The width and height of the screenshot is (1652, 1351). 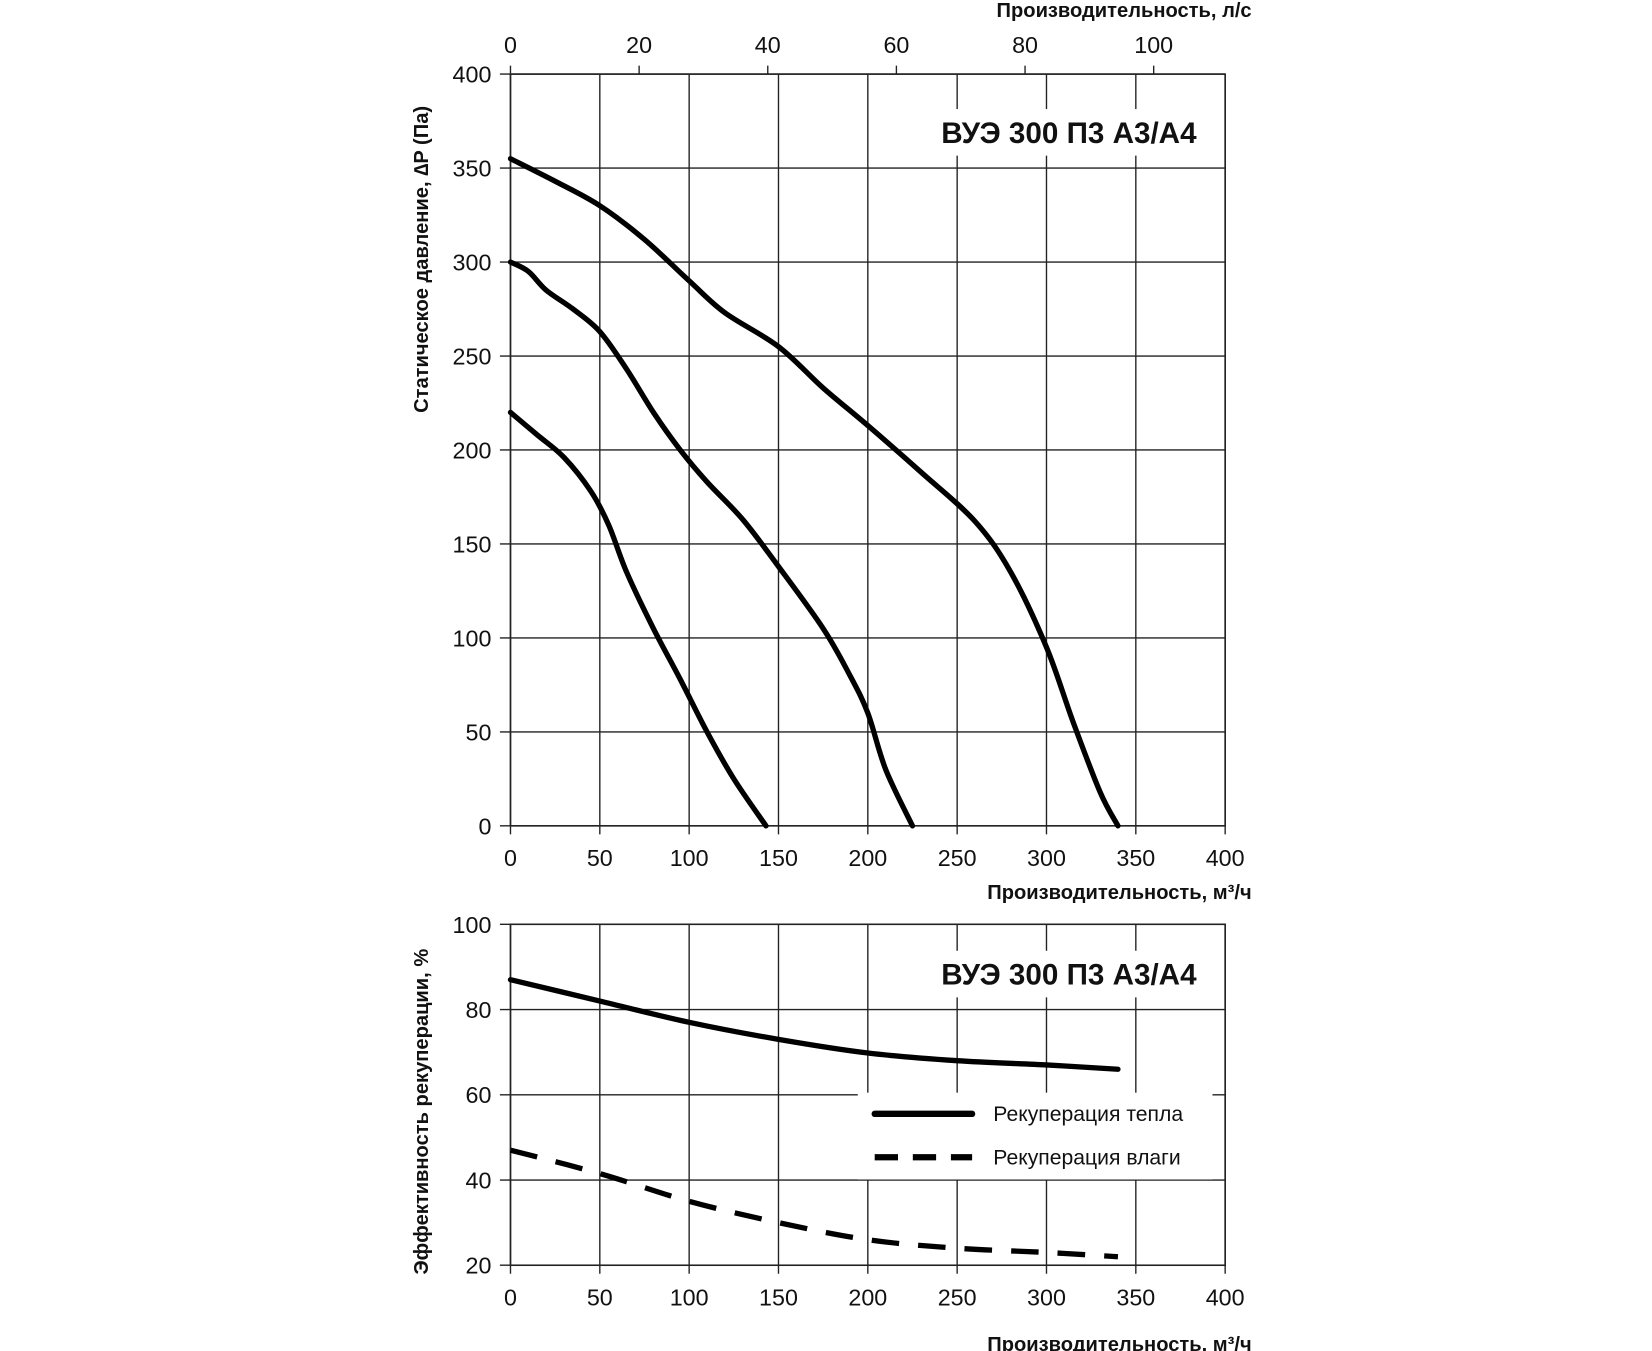 I want to click on y-tick-label: 60, so click(x=479, y=1095).